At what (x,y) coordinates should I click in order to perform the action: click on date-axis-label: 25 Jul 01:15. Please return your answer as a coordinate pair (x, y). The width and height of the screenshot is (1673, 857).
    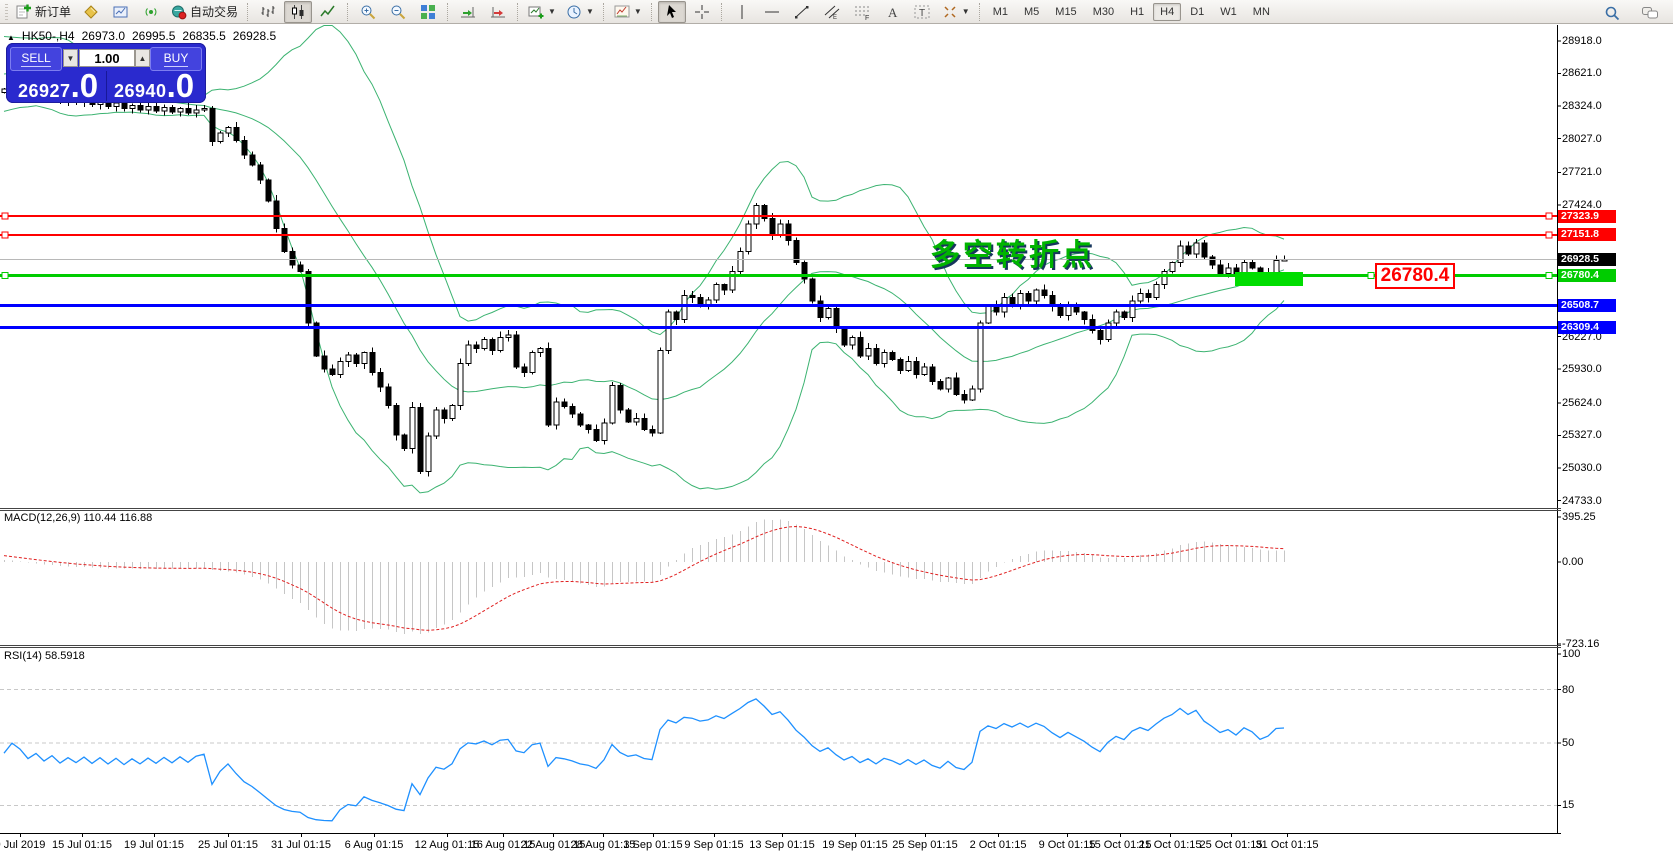
    Looking at the image, I should click on (228, 845).